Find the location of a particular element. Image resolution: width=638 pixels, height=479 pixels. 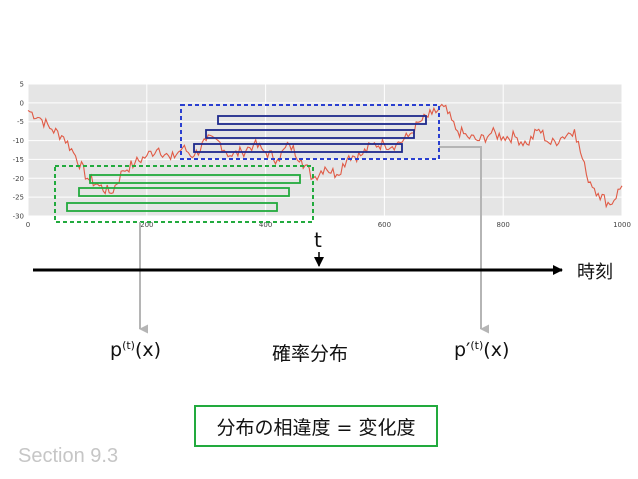

x-tick-label: 600 is located at coordinates (384, 225).